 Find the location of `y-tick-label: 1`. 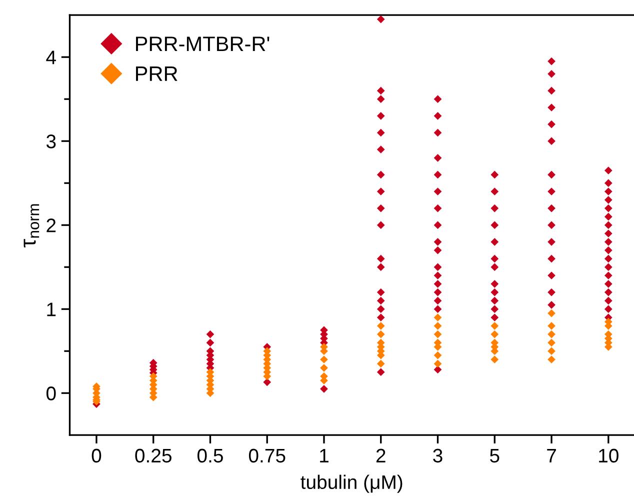

y-tick-label: 1 is located at coordinates (51, 309).